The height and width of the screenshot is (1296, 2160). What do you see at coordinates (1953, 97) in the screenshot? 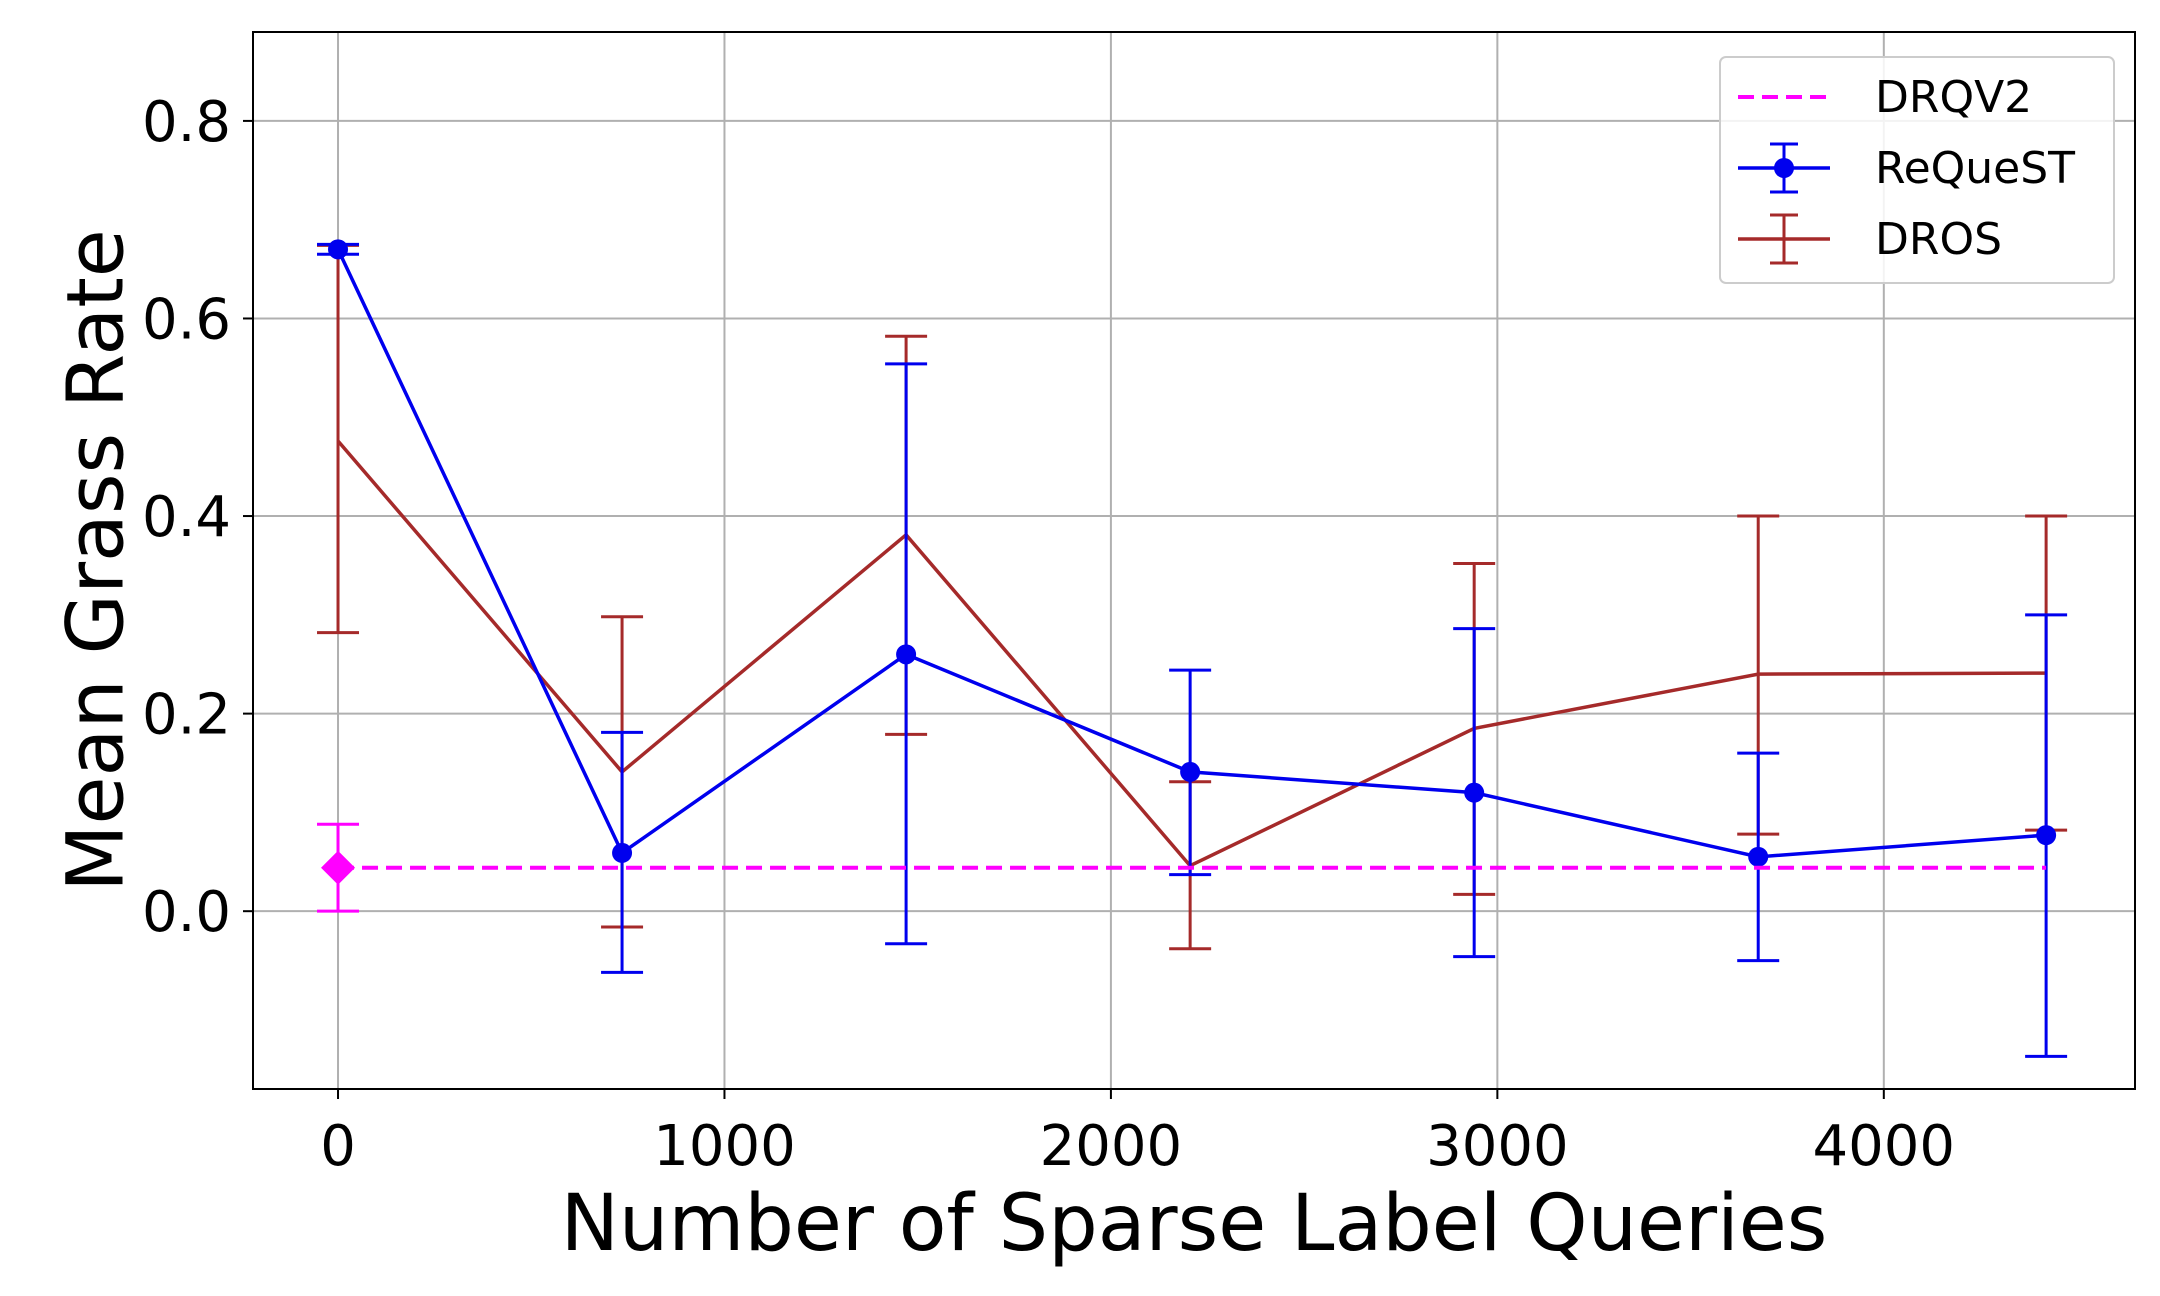
I see `legend-drqv2-label: DRQV2` at bounding box center [1953, 97].